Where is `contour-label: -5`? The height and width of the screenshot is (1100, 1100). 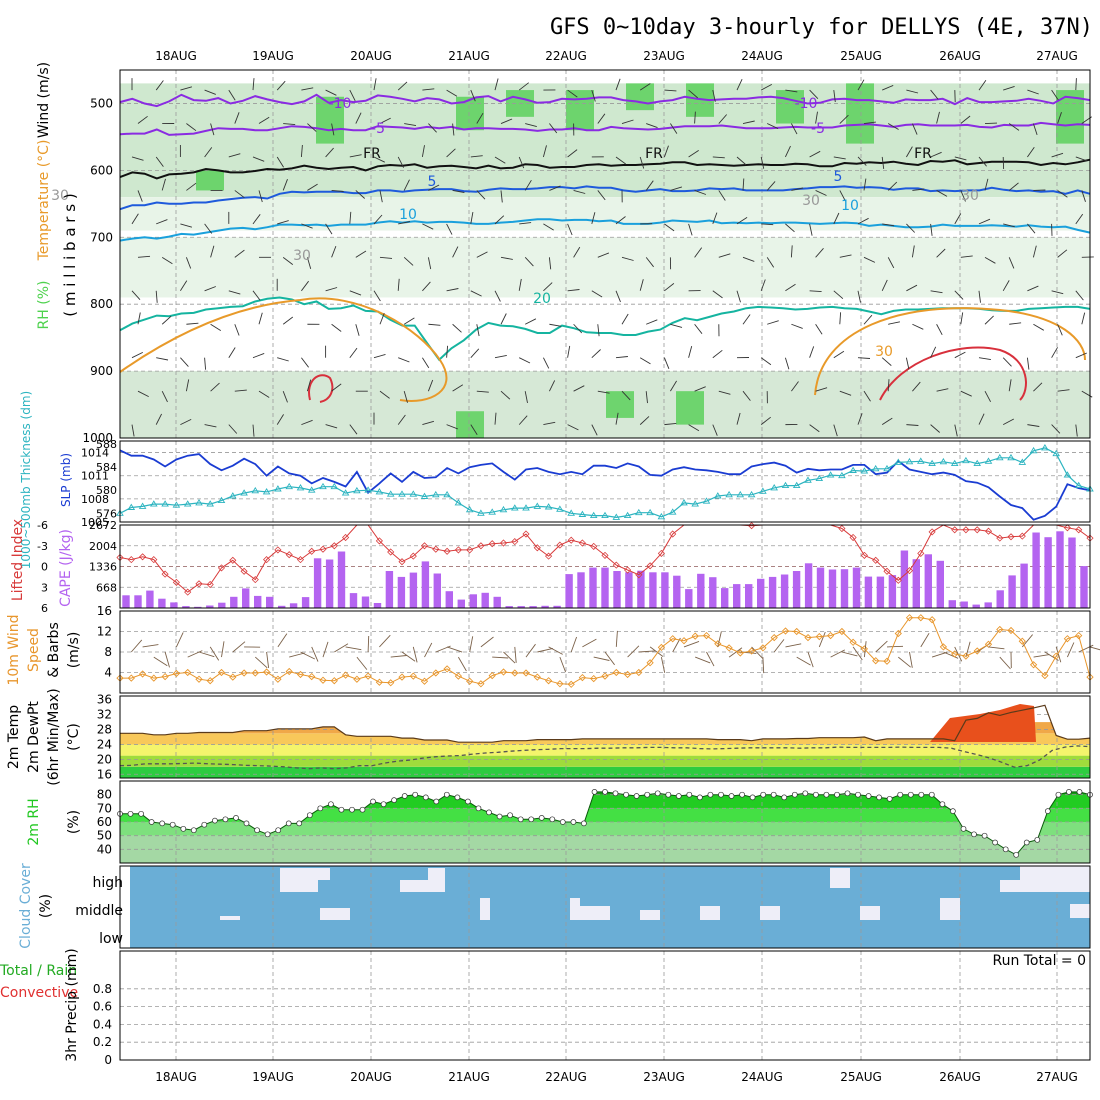 contour-label: -5 is located at coordinates (818, 129).